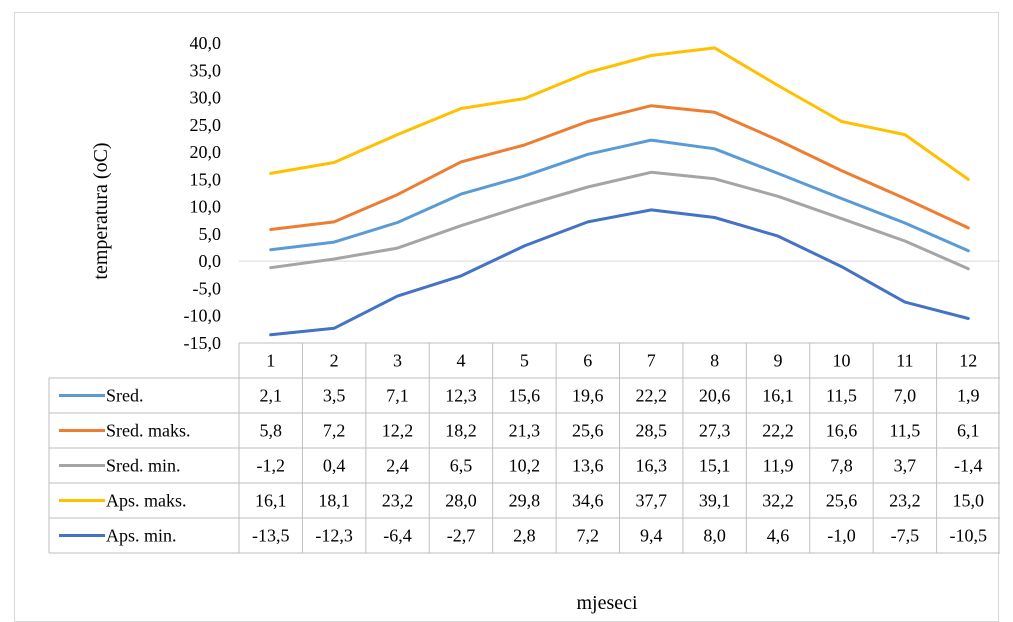  Describe the element at coordinates (651, 431) in the screenshot. I see `data-label: 28,5` at that location.